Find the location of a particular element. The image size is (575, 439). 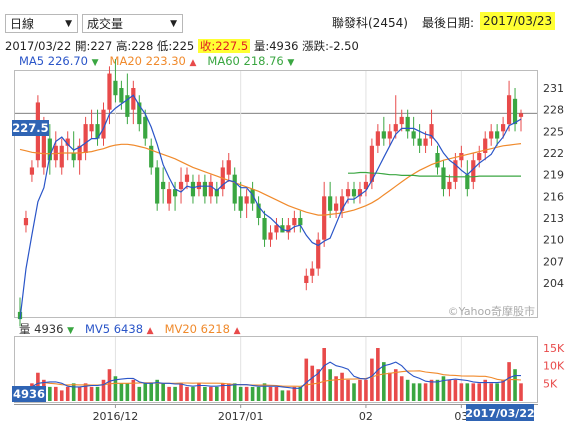

mv20-label: MV20 6218 is located at coordinates (197, 329).